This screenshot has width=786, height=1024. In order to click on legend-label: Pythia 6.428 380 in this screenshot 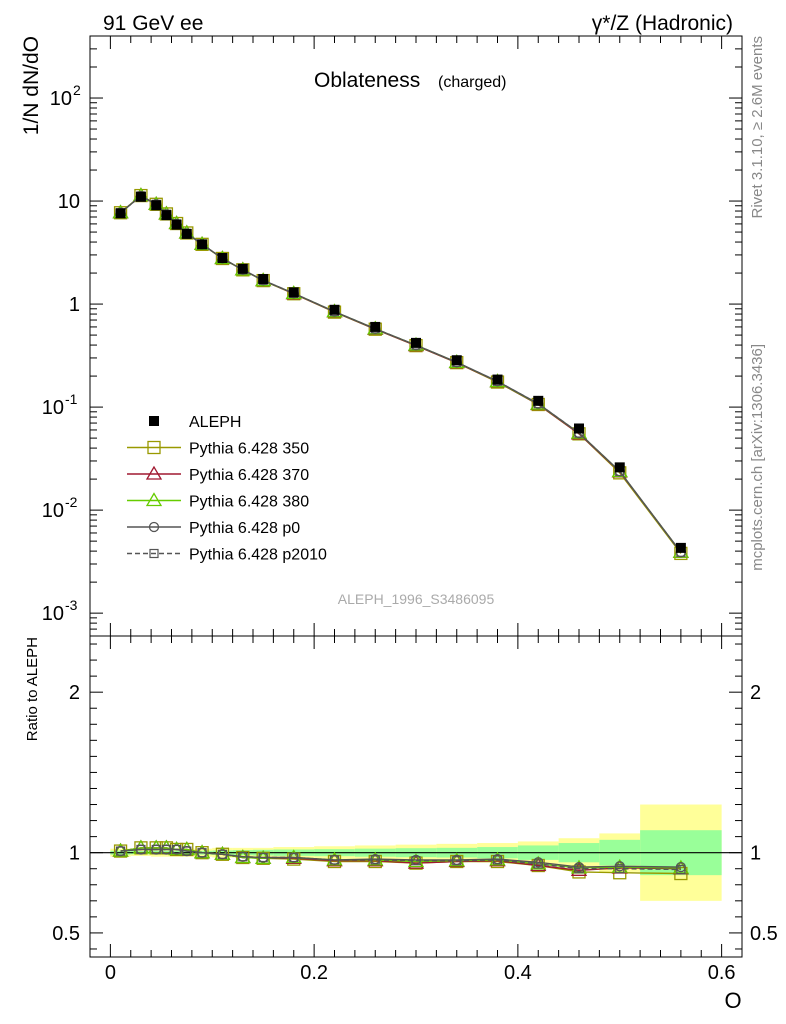, I will do `click(249, 502)`.